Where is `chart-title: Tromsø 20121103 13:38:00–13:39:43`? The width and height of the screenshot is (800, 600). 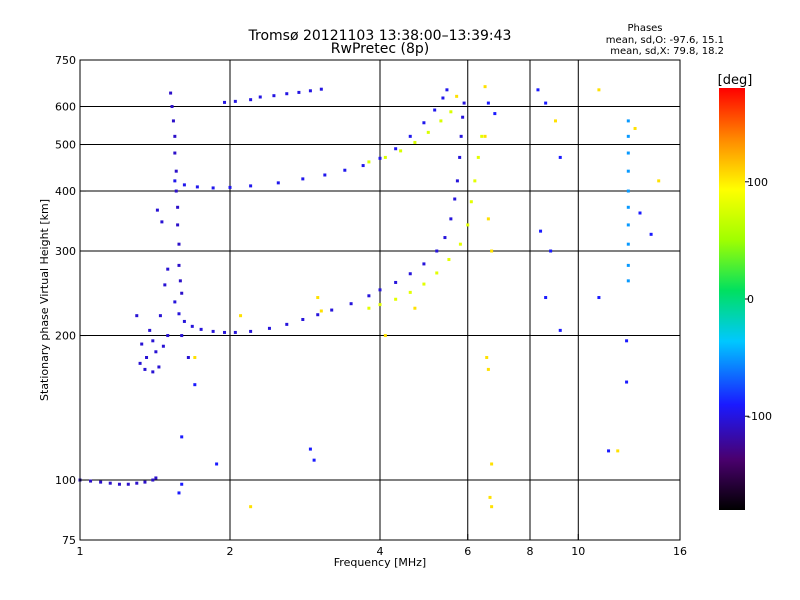 chart-title: Tromsø 20121103 13:38:00–13:39:43 is located at coordinates (380, 36).